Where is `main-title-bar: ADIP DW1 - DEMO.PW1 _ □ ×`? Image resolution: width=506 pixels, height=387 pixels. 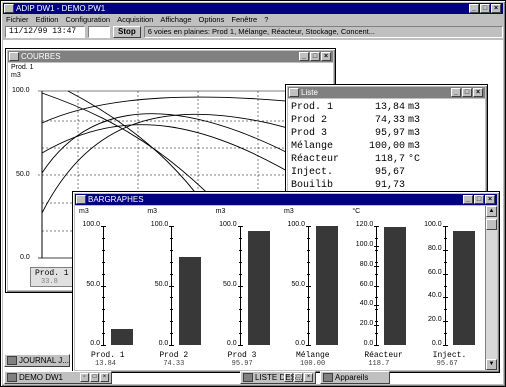
main-title-bar: ADIP DW1 - DEMO.PW1 _ □ × is located at coordinates (253, 8).